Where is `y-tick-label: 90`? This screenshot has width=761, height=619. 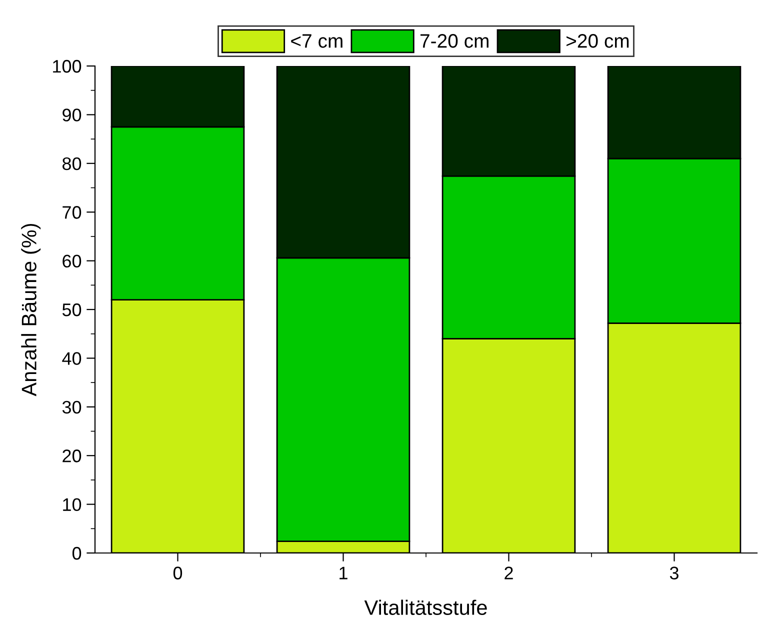
y-tick-label: 90 is located at coordinates (72, 115).